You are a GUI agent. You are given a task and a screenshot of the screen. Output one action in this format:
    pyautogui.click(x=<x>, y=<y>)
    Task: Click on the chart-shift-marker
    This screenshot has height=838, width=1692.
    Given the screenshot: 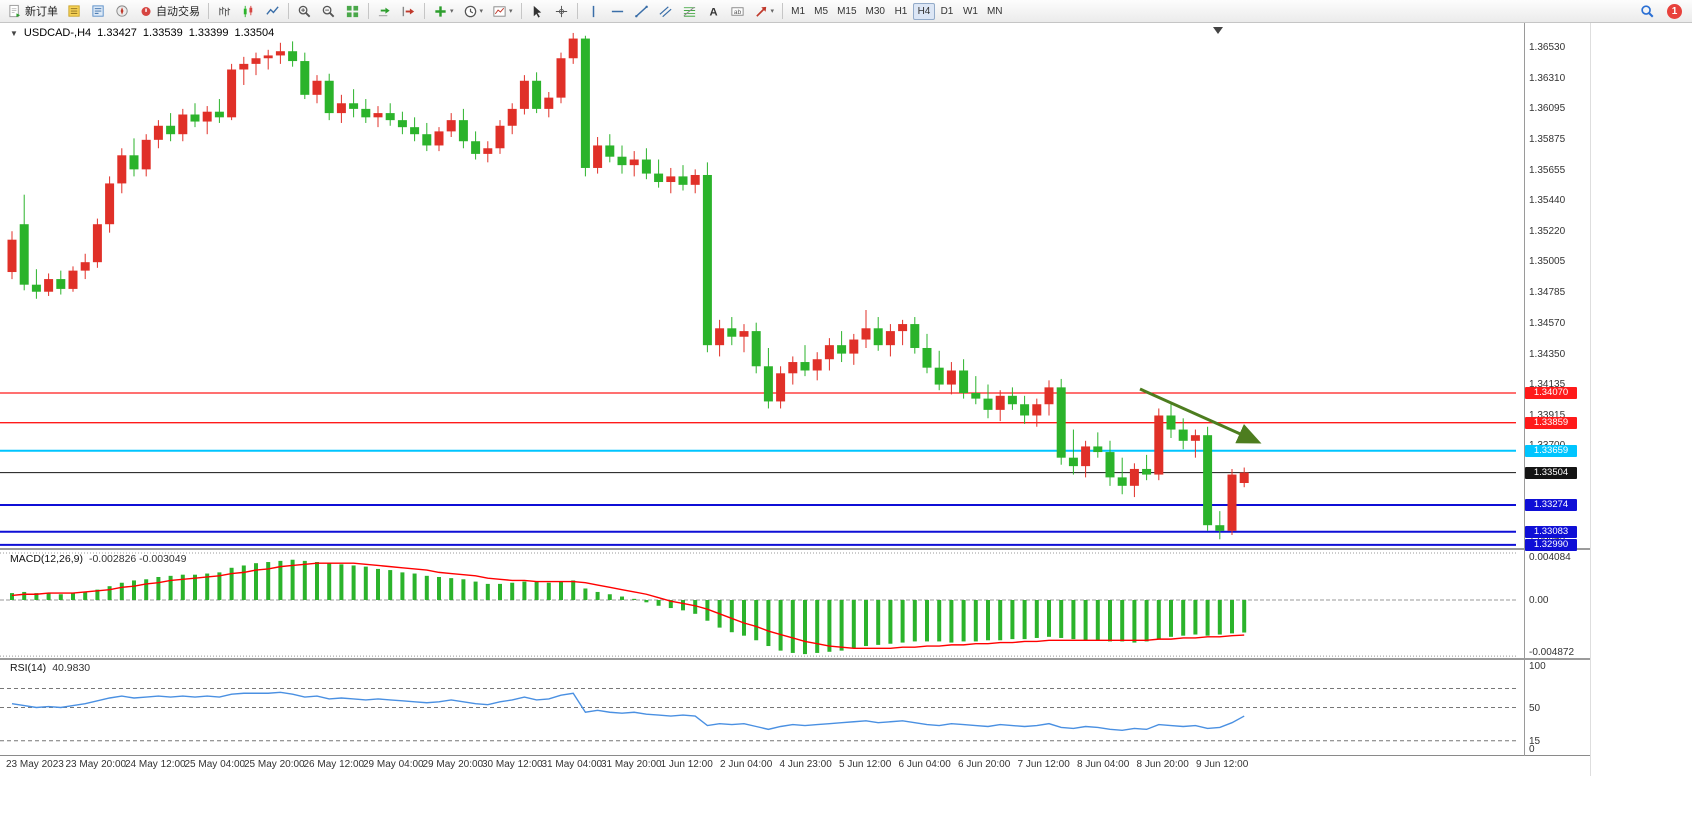 What is the action you would take?
    pyautogui.click(x=1218, y=30)
    